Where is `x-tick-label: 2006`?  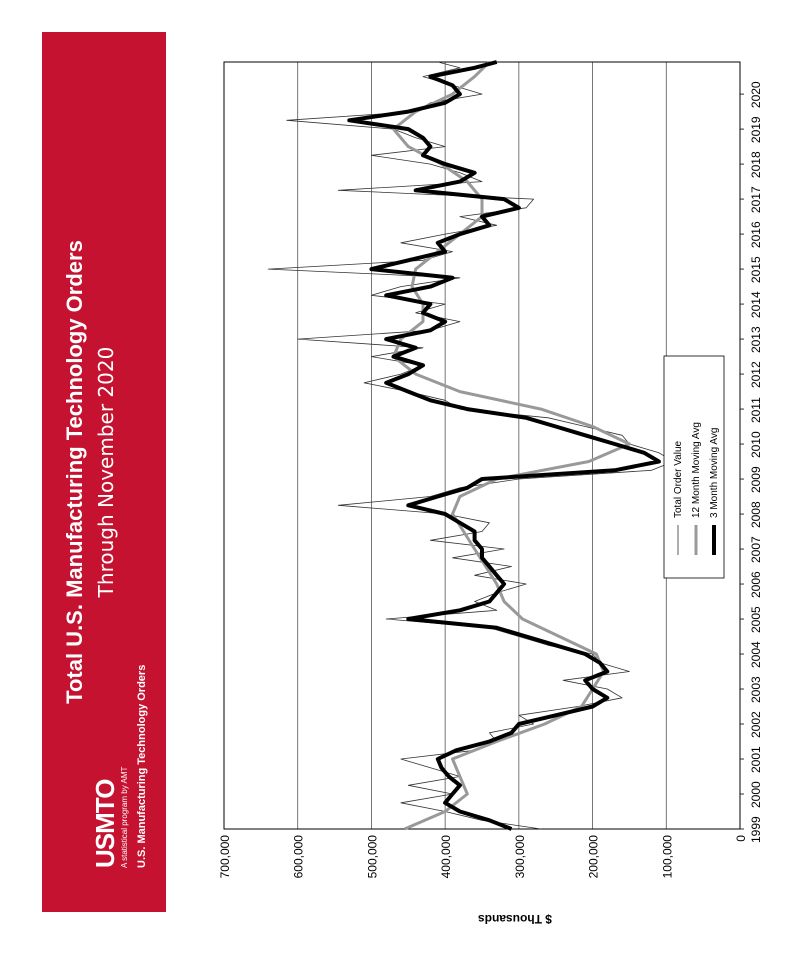 x-tick-label: 2006 is located at coordinates (756, 584).